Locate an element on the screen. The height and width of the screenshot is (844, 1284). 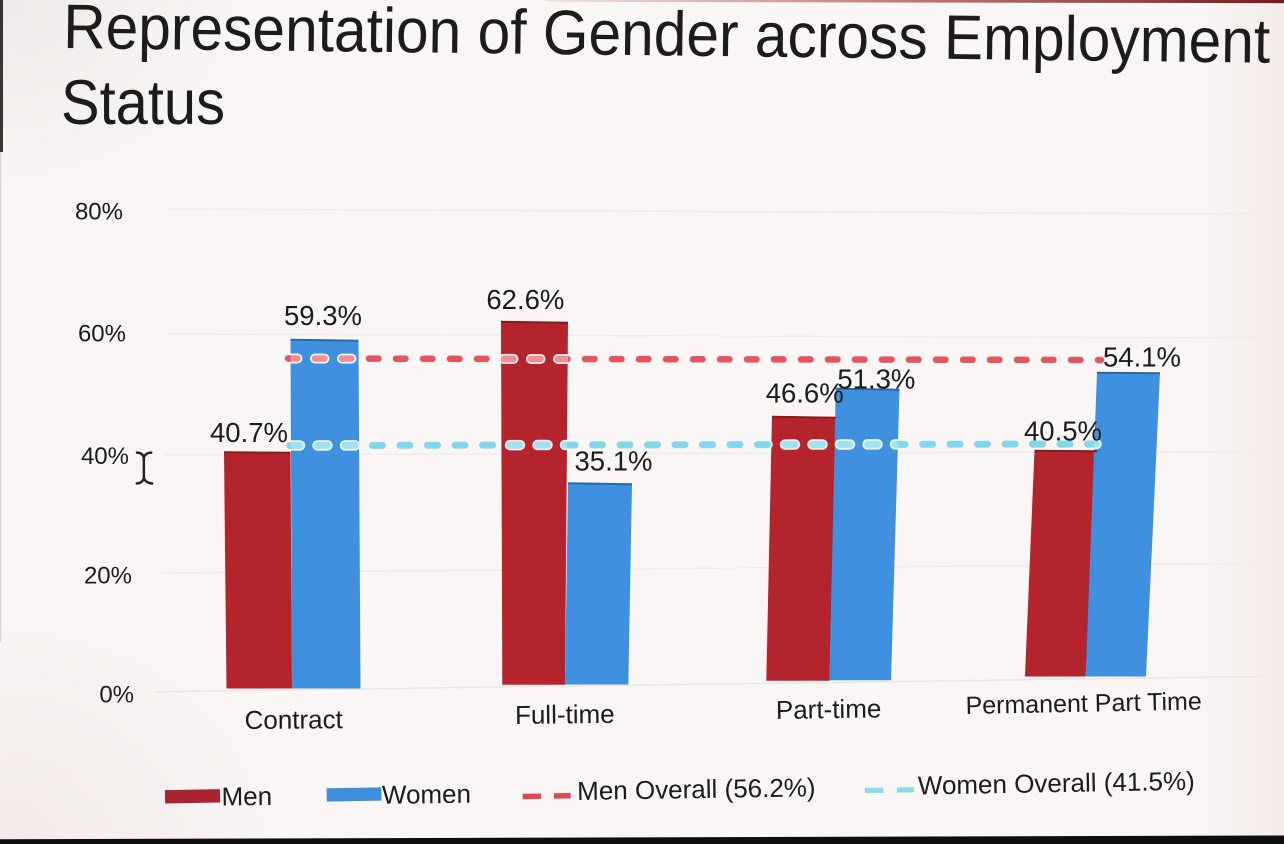
svg-text: 40.7% is located at coordinates (249, 432).